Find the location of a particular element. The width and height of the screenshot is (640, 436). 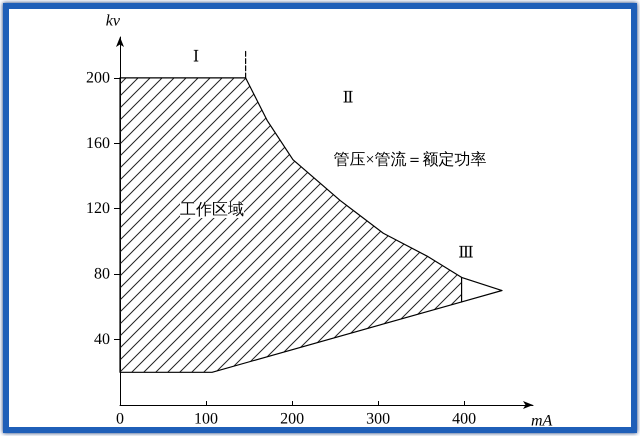

y-tick-label: 80 is located at coordinates (102, 274).